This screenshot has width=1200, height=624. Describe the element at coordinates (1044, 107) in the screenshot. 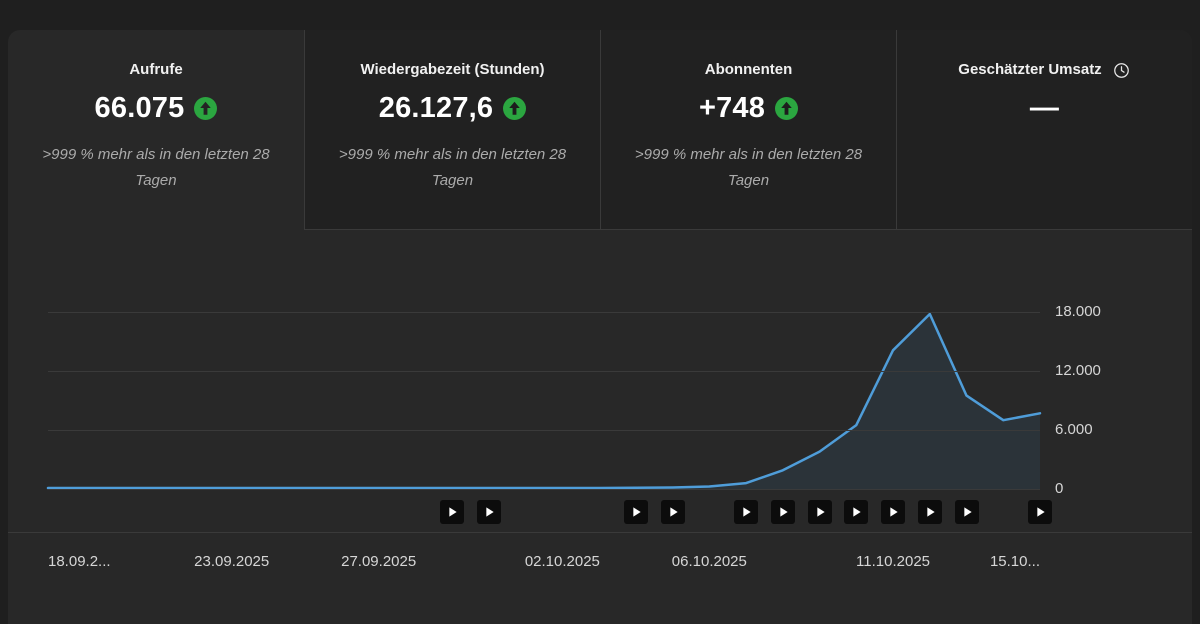

I see `metric-value: —` at that location.